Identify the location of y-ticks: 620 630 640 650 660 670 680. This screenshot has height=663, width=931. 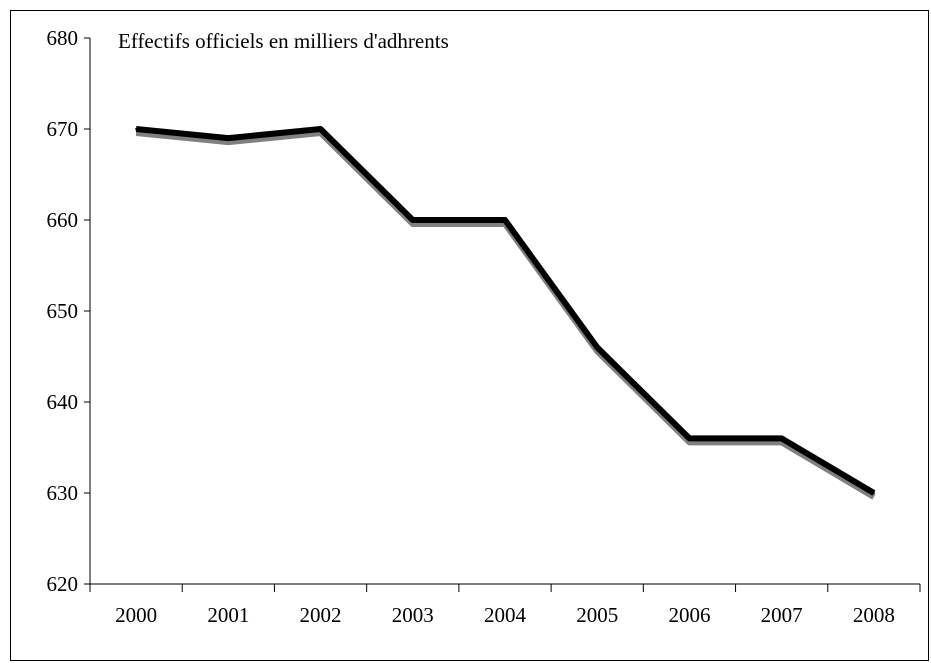
(68, 311).